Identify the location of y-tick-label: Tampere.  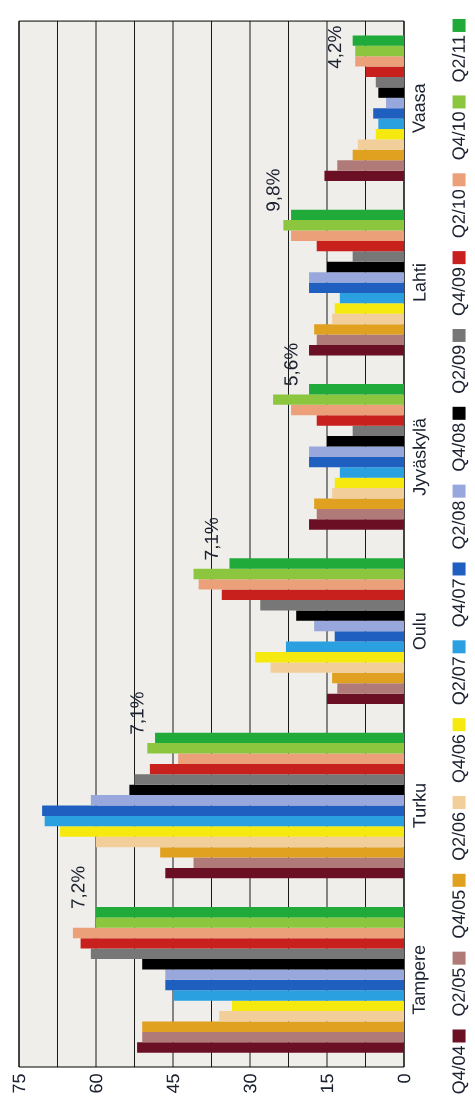
(420, 980).